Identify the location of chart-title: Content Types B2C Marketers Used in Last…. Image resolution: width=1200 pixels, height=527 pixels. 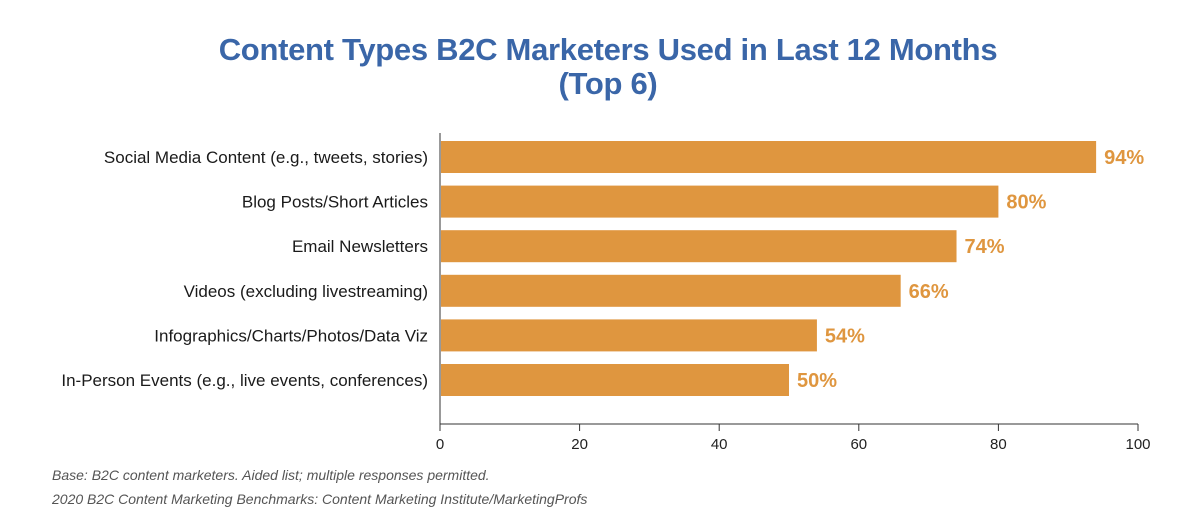
(608, 49).